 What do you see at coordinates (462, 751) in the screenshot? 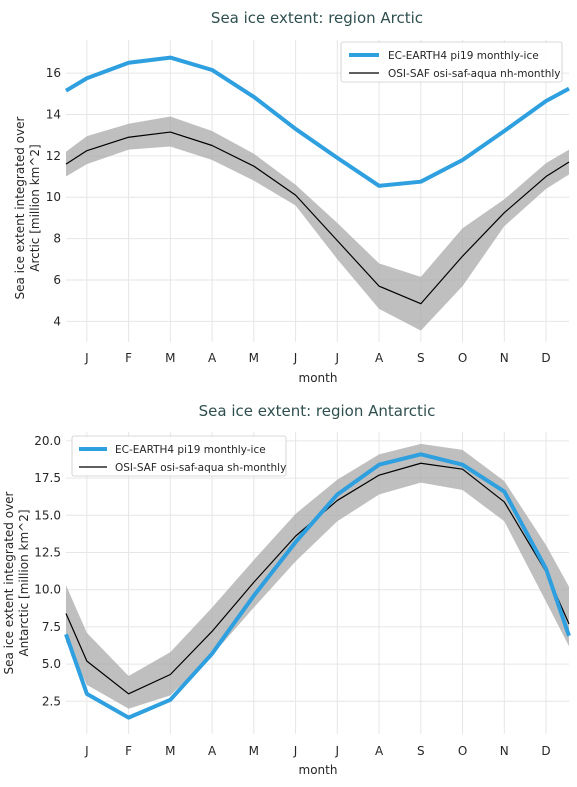
I see `antarctic-x-tick-label: O` at bounding box center [462, 751].